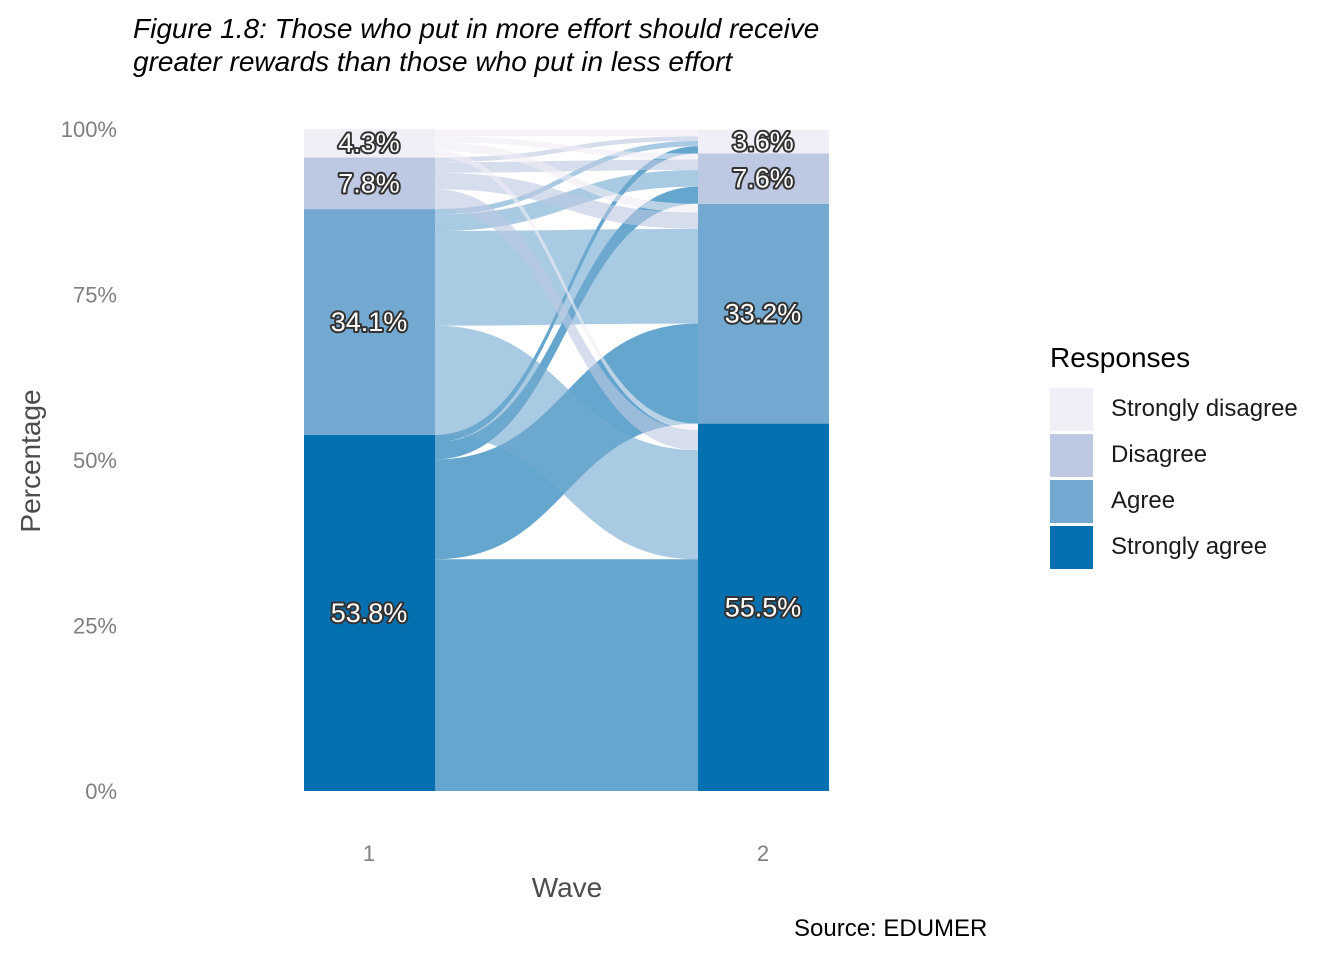 This screenshot has height=960, width=1344. I want to click on flow-strongly-disagree-to-agree, so click(566, 177).